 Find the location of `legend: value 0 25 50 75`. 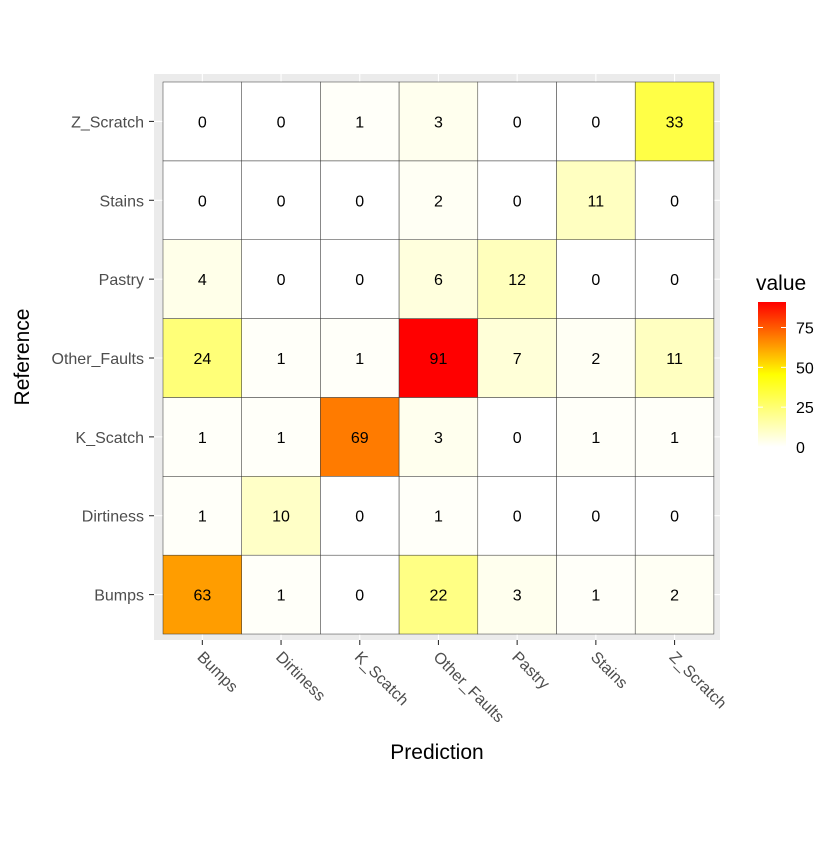

legend: value 0 25 50 75 is located at coordinates (785, 364).